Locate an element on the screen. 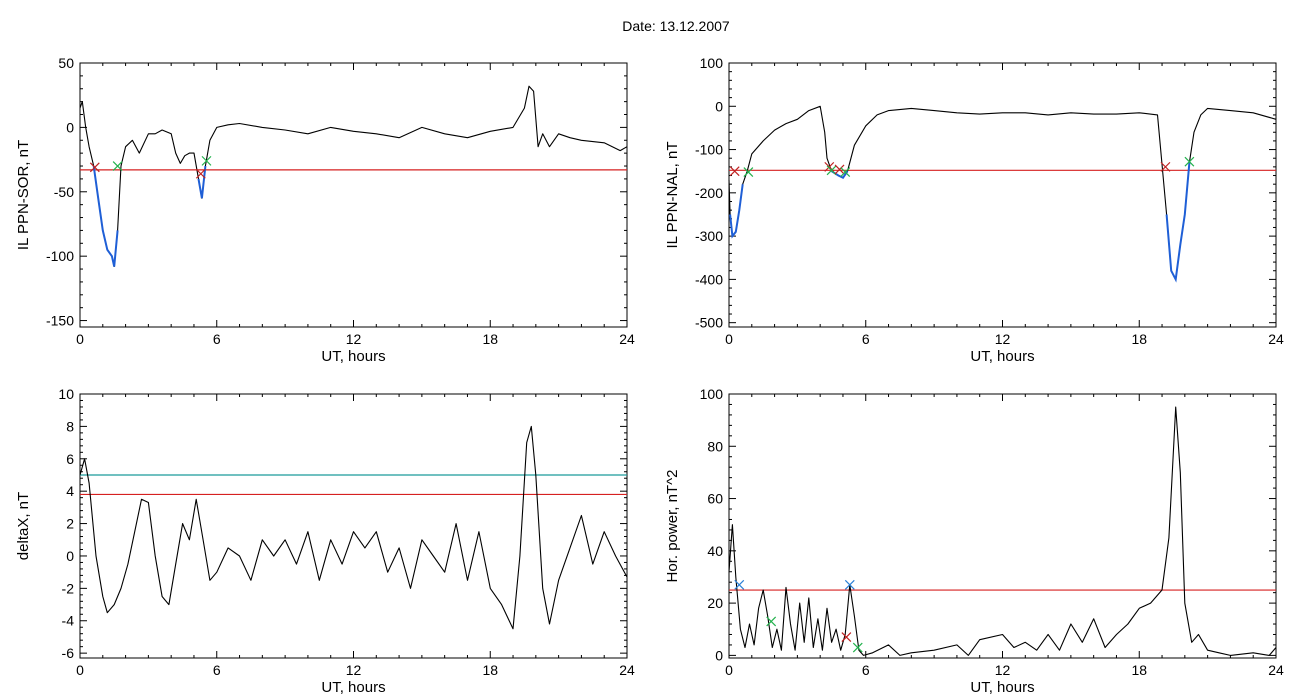 The image size is (1300, 700). y-axis-label: Hor. power, nT^2 is located at coordinates (672, 526).